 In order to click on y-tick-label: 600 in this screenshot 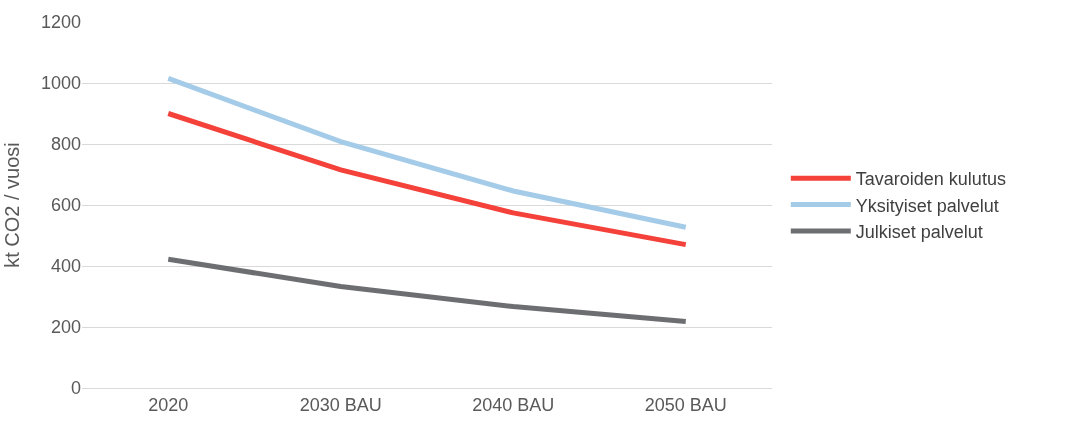, I will do `click(65, 205)`.